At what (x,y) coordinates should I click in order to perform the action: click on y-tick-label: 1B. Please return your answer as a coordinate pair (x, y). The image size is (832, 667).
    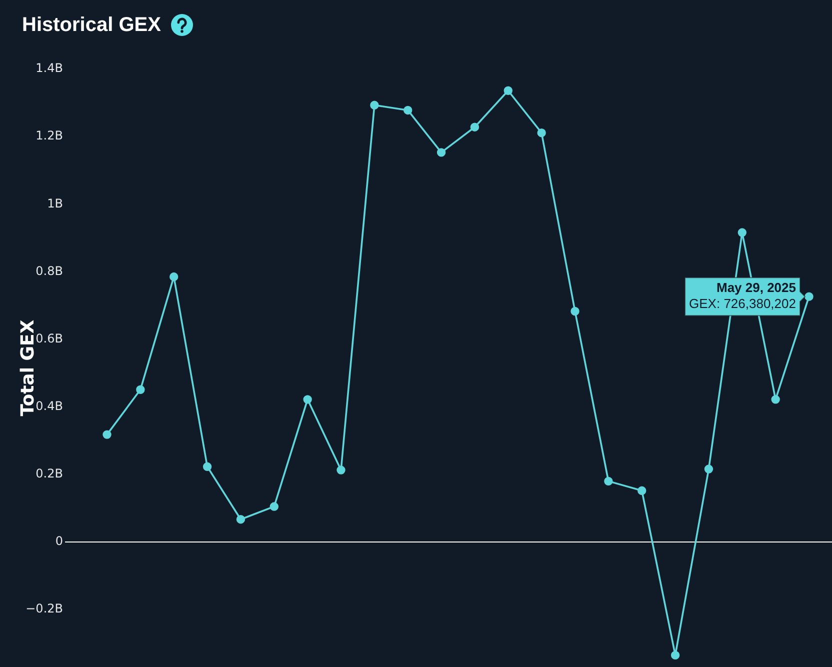
    Looking at the image, I should click on (55, 203).